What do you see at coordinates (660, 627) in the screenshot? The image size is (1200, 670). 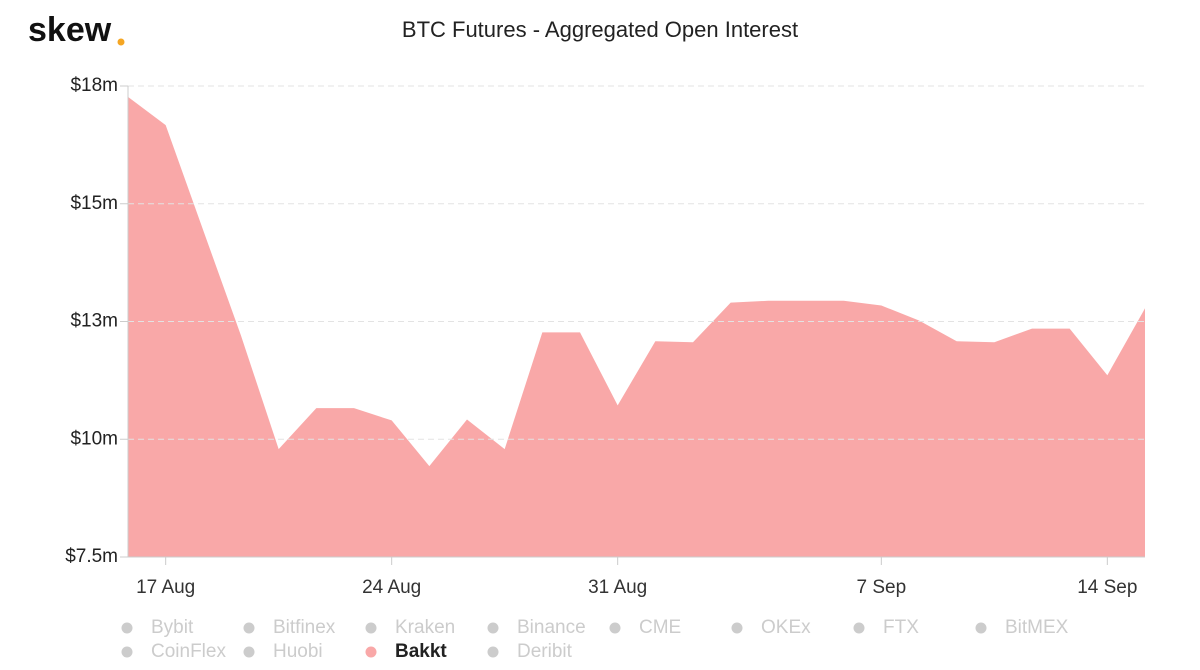 I see `legend-label: CME` at bounding box center [660, 627].